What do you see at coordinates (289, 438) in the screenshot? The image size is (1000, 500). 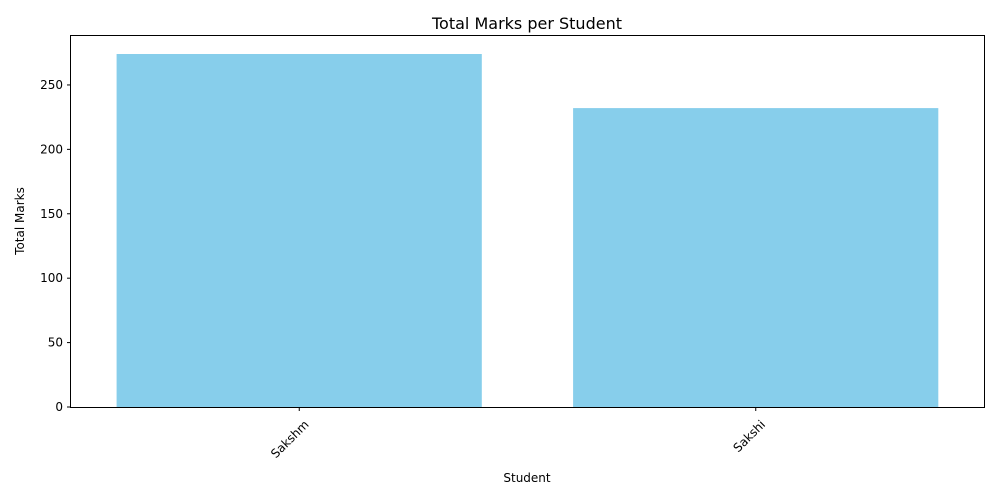 I see `x-tick-label: Sakshm` at bounding box center [289, 438].